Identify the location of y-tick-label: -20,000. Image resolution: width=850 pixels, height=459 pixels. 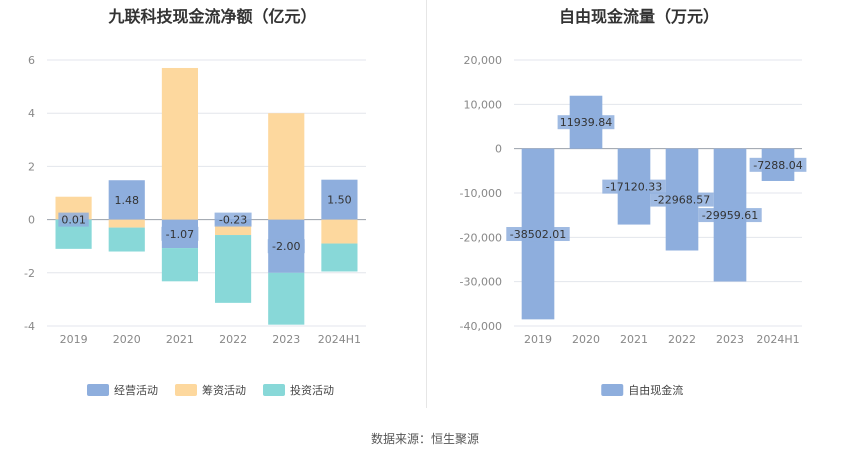
(481, 237).